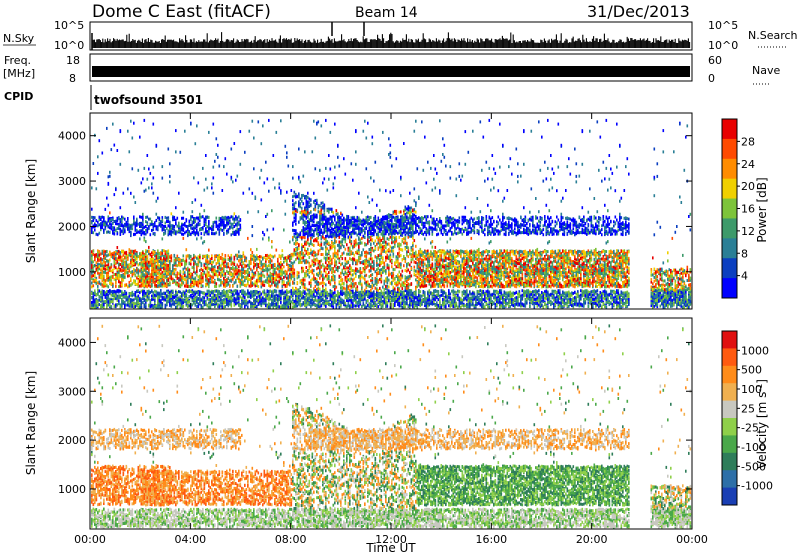  What do you see at coordinates (751, 389) in the screenshot?
I see `velocity-colorbar-tick: 100` at bounding box center [751, 389].